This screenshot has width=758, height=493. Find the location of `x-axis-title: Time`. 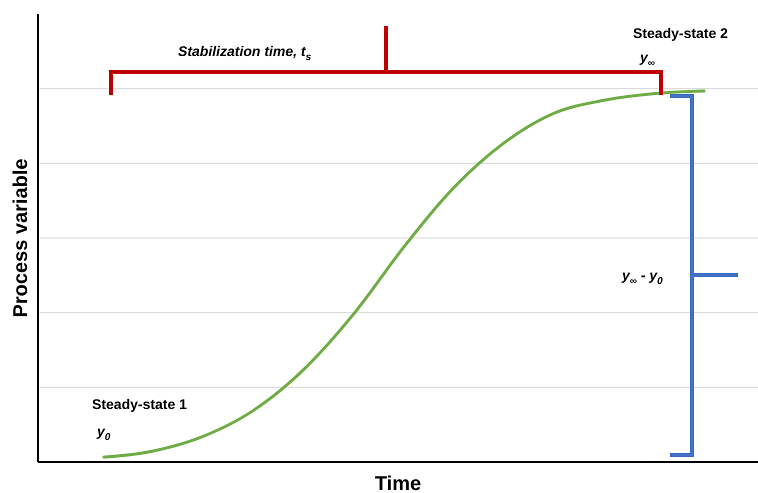

x-axis-title: Time is located at coordinates (398, 483).